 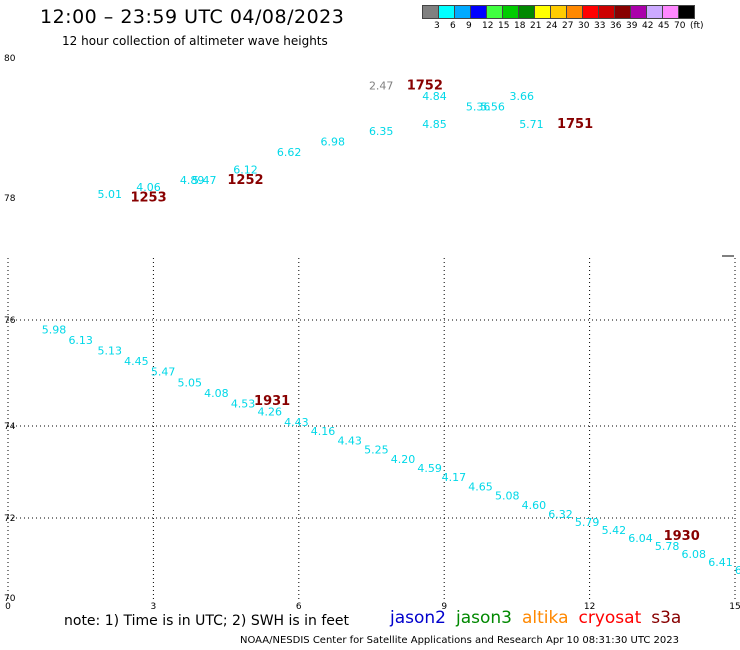 I want to click on wave-height-value: 4.17, so click(x=454, y=477).